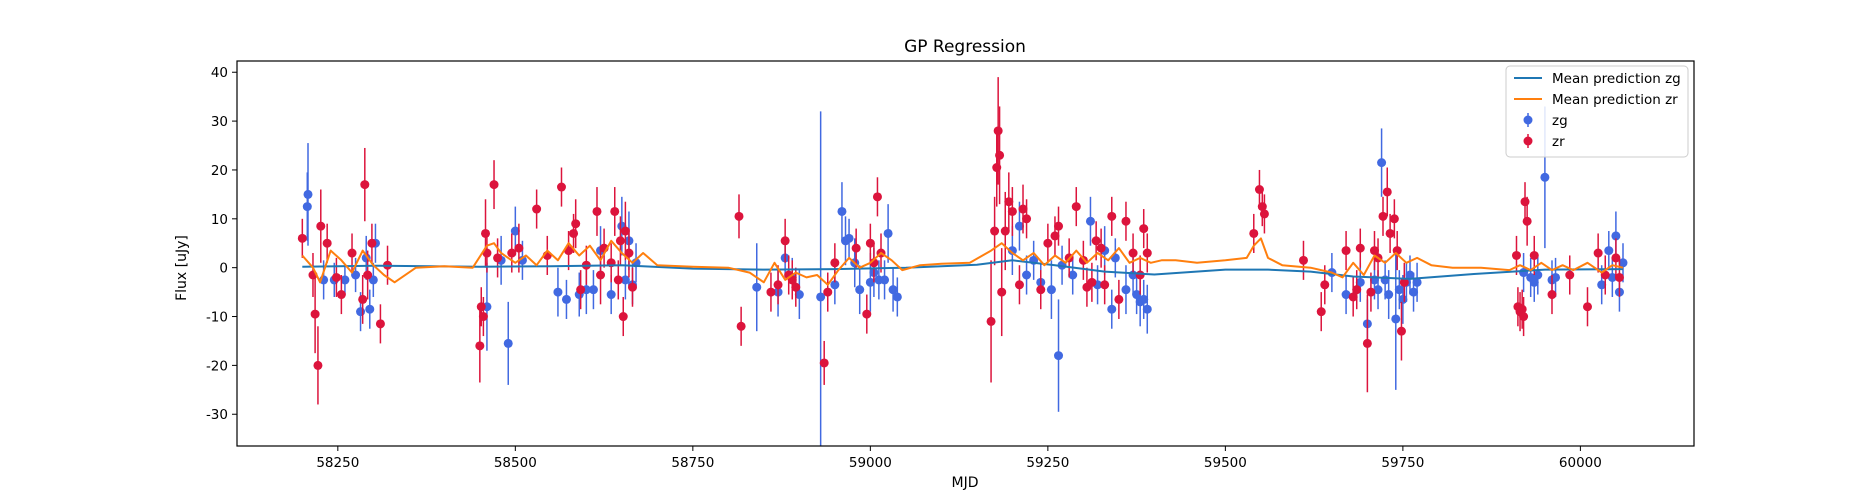 The height and width of the screenshot is (500, 1875). What do you see at coordinates (870, 463) in the screenshot?
I see `x-tick-label: 59000` at bounding box center [870, 463].